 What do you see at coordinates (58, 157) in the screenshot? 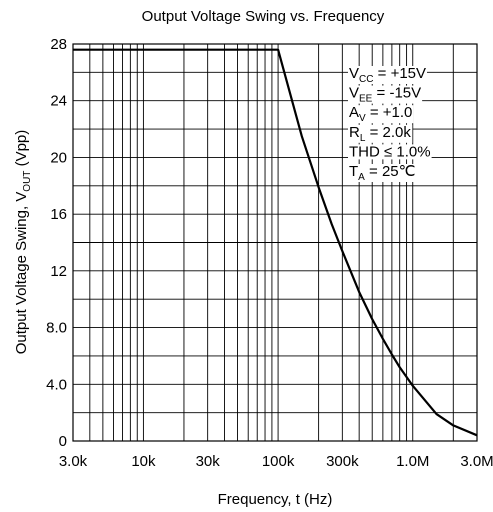
I see `y-tick-label: 20` at bounding box center [58, 157].